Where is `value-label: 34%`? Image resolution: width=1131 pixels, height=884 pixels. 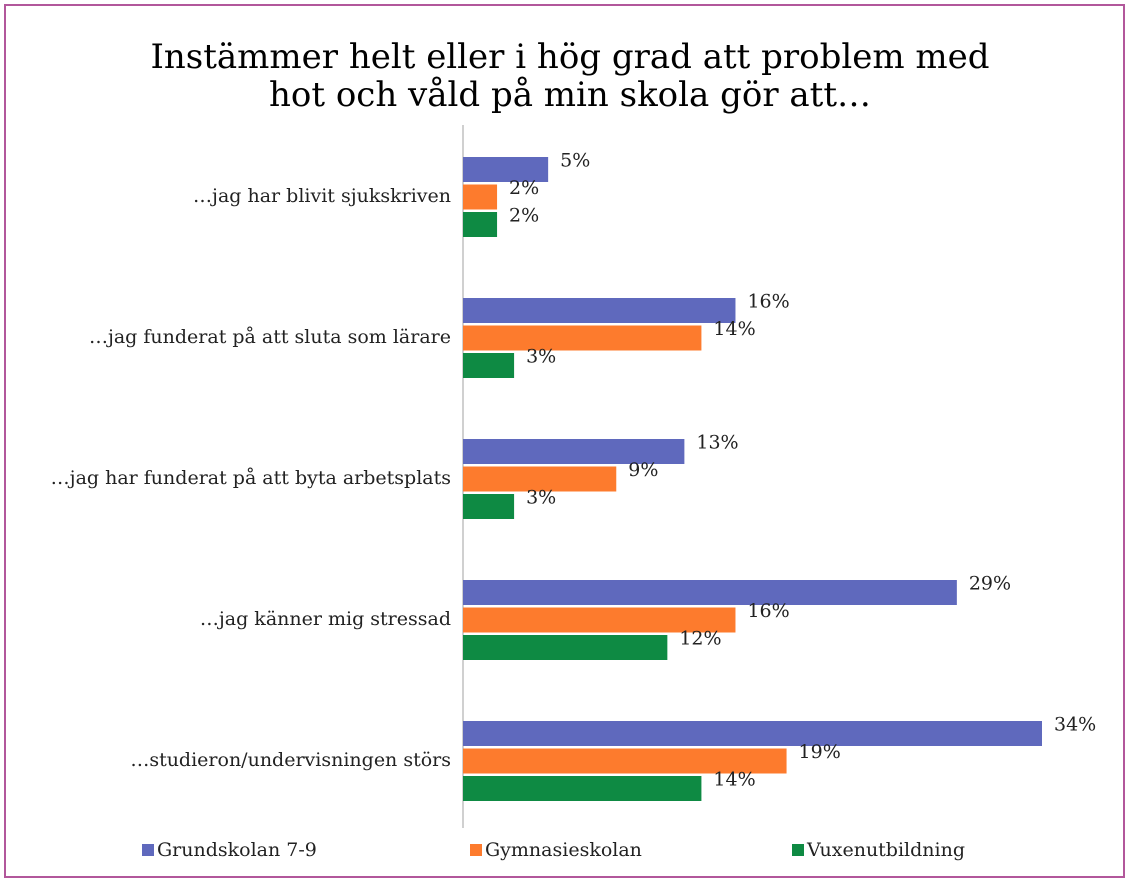
value-label: 34% is located at coordinates (1075, 725).